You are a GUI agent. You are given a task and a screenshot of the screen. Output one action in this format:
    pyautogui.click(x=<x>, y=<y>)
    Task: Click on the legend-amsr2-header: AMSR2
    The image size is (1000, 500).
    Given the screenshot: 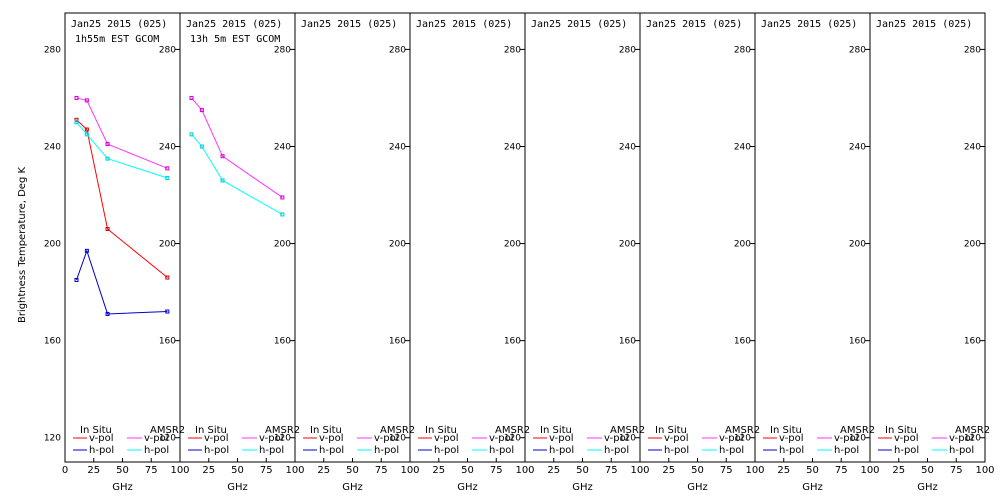 What is the action you would take?
    pyautogui.click(x=972, y=430)
    